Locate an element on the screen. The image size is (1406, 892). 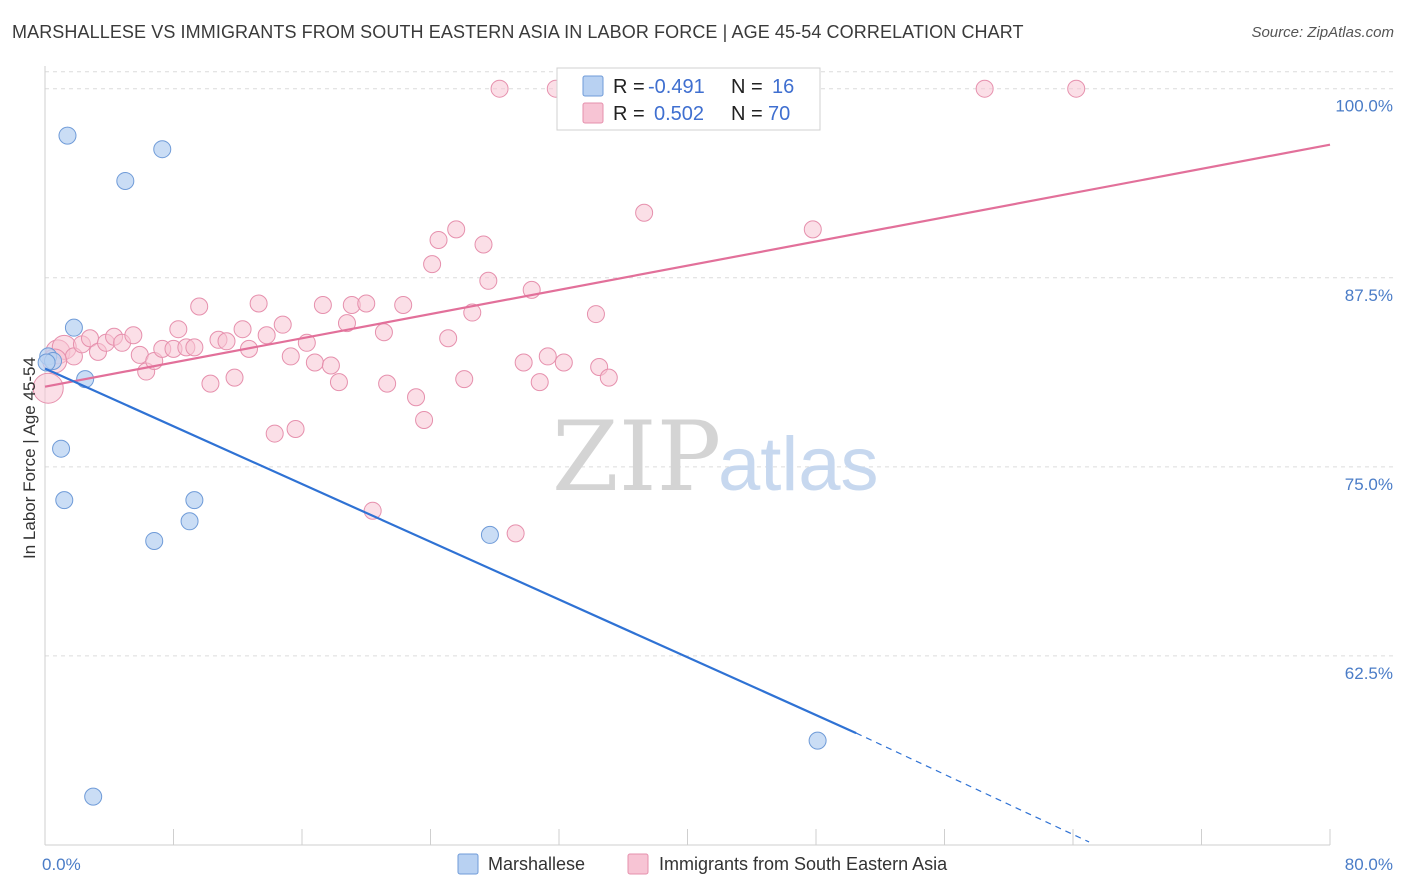
stats-legend: R = -0.491 N = 16 R = 0.502 N = 70 is located at coordinates (688, 99).